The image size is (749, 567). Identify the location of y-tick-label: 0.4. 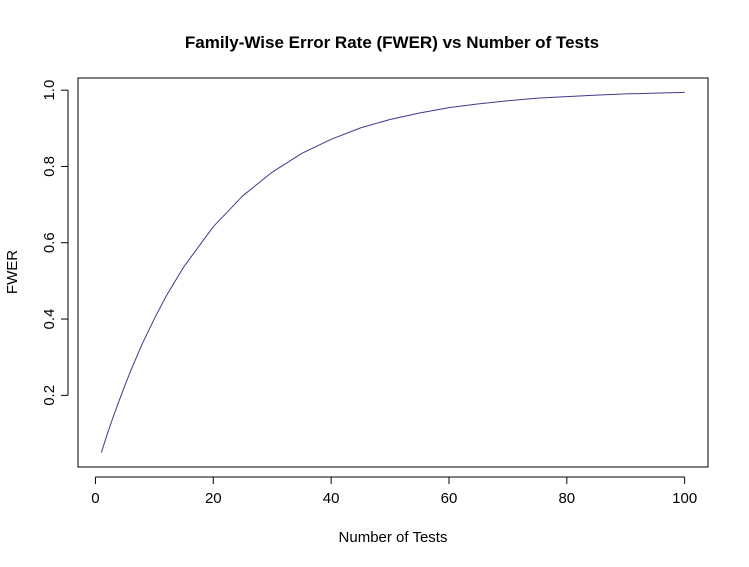
(49, 319).